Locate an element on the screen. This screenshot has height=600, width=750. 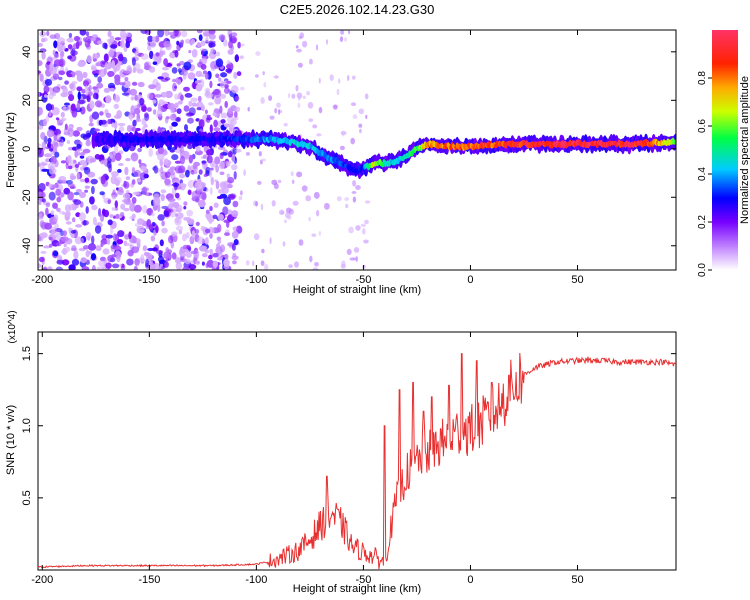
y-tick-label: 1.5 is located at coordinates (27, 353).